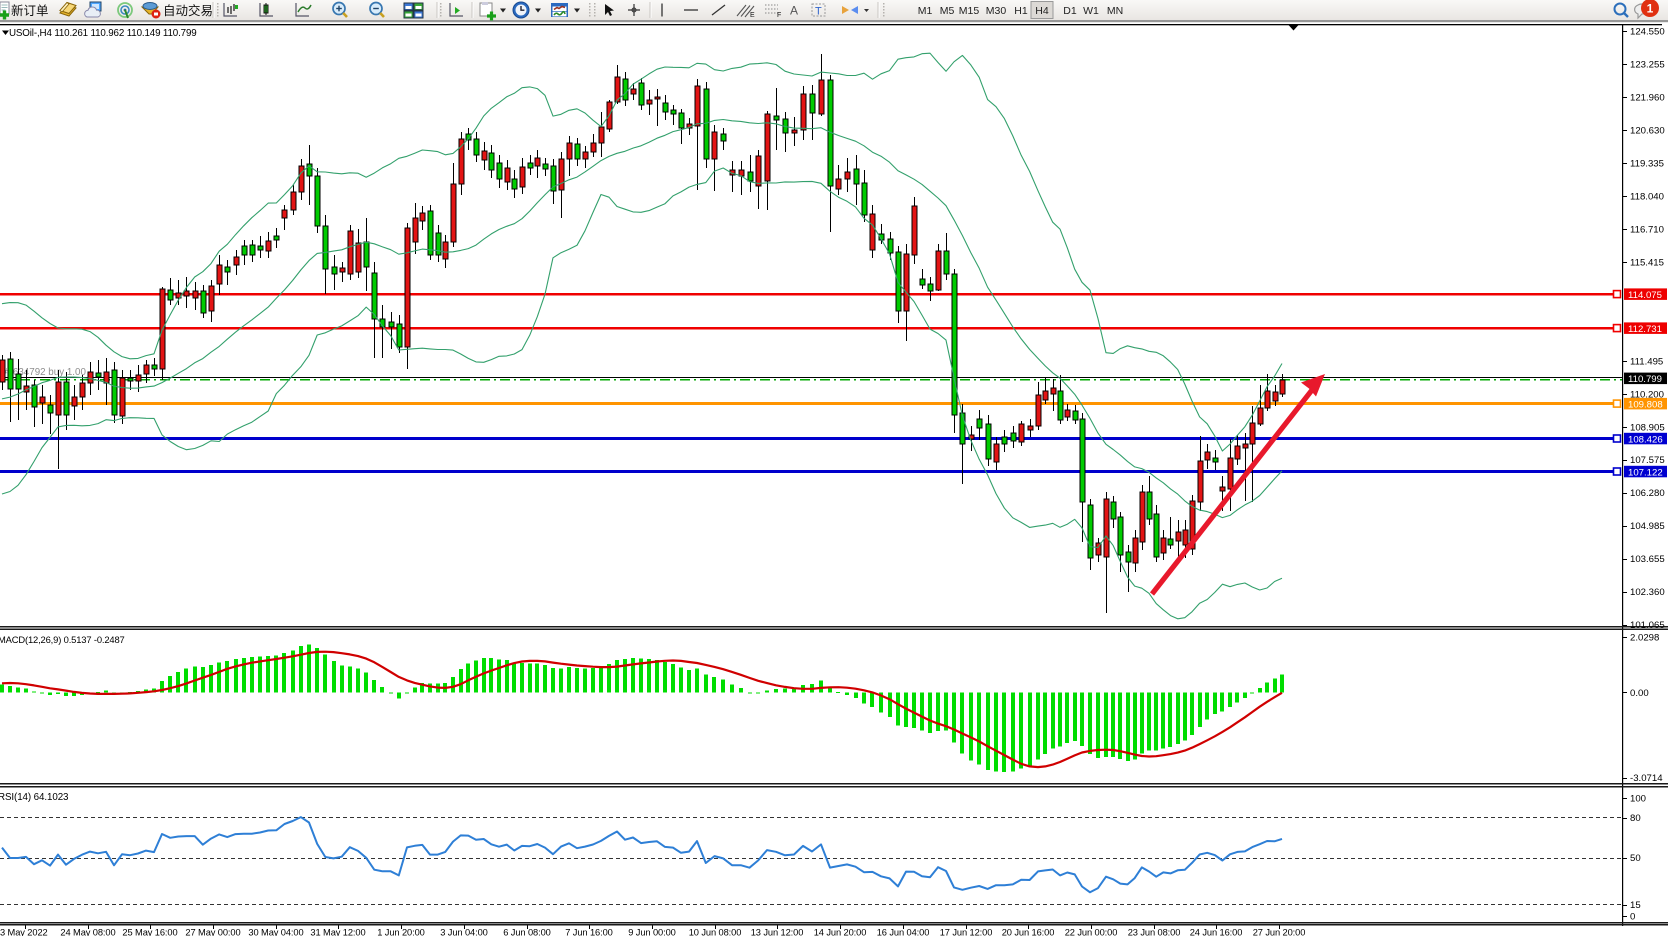 The image size is (1668, 936). What do you see at coordinates (1645, 472) in the screenshot?
I see `svg-text: 107.122` at bounding box center [1645, 472].